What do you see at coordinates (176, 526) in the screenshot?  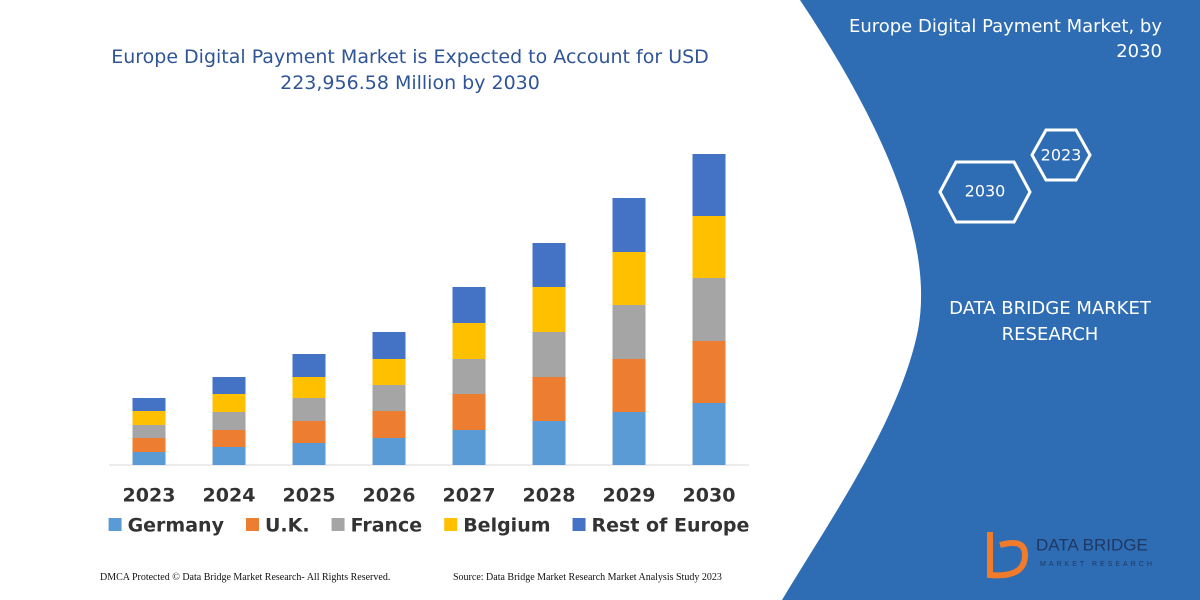 I see `legend-label: Germany` at bounding box center [176, 526].